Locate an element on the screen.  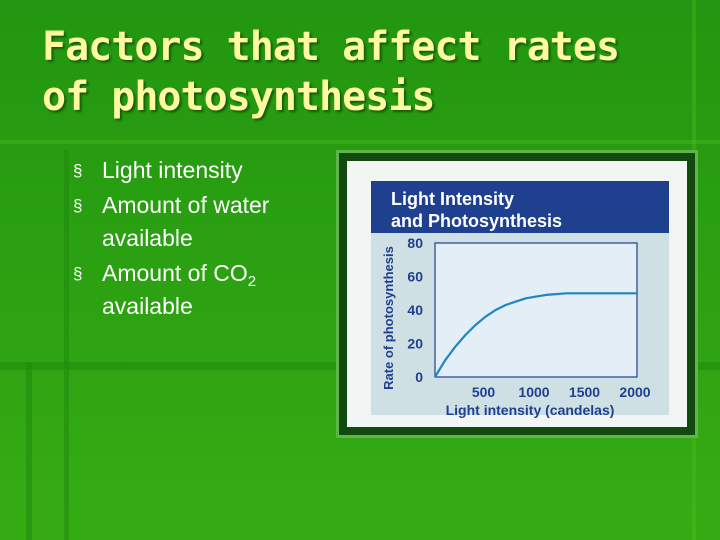
bullet-text: Light intensity is located at coordinates (172, 170).